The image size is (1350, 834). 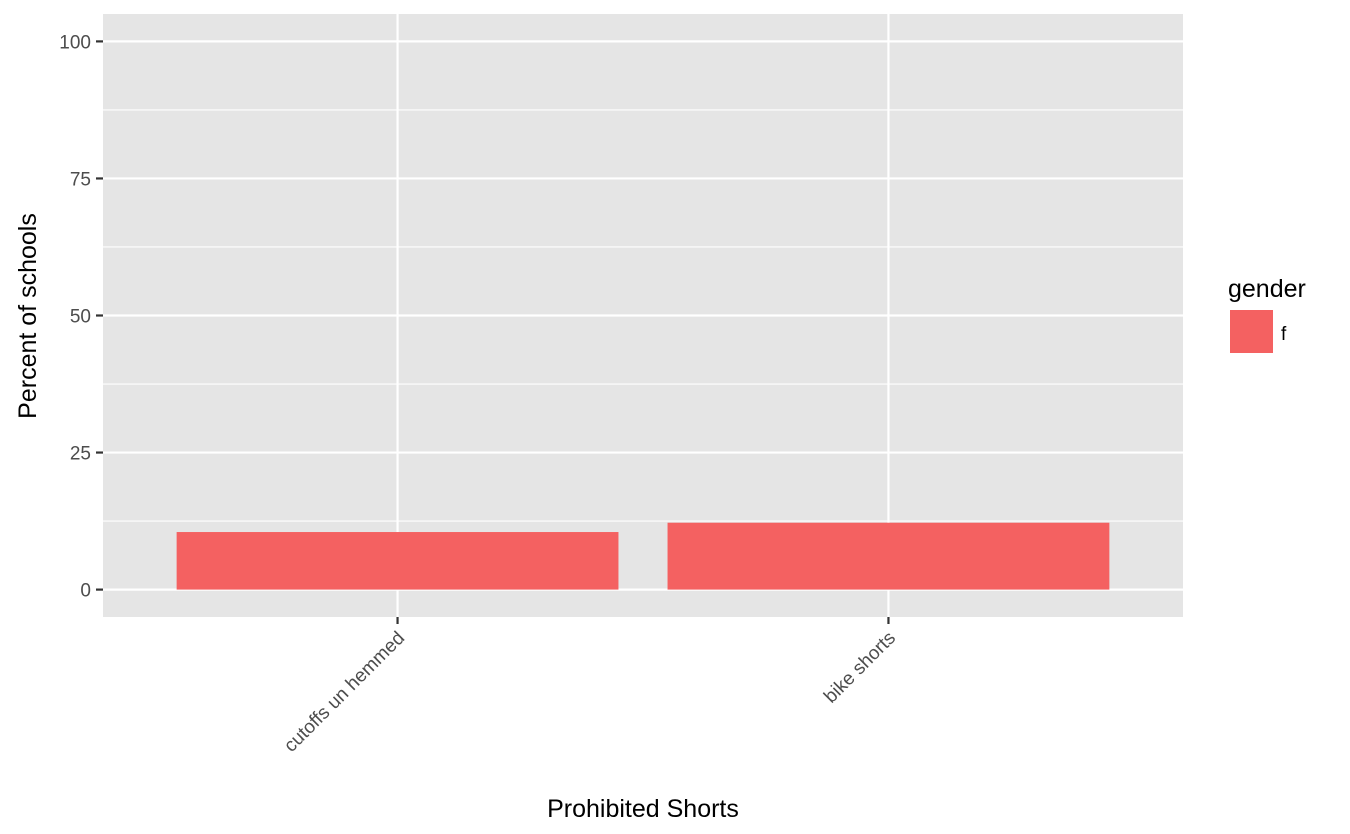 I want to click on bars, so click(x=643, y=556).